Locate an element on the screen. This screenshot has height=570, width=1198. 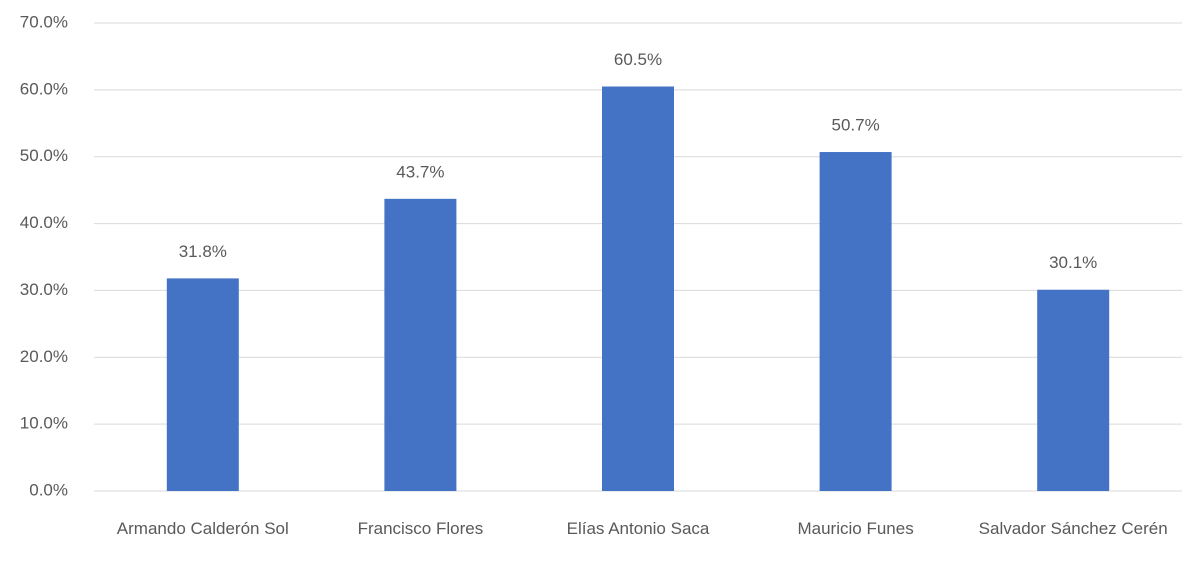
data-label: 30.1% is located at coordinates (1073, 262).